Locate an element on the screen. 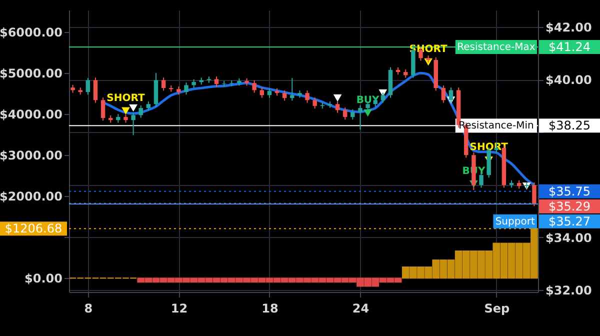 This screenshot has width=600, height=336. y-tick-label: $35.75 is located at coordinates (569, 191).